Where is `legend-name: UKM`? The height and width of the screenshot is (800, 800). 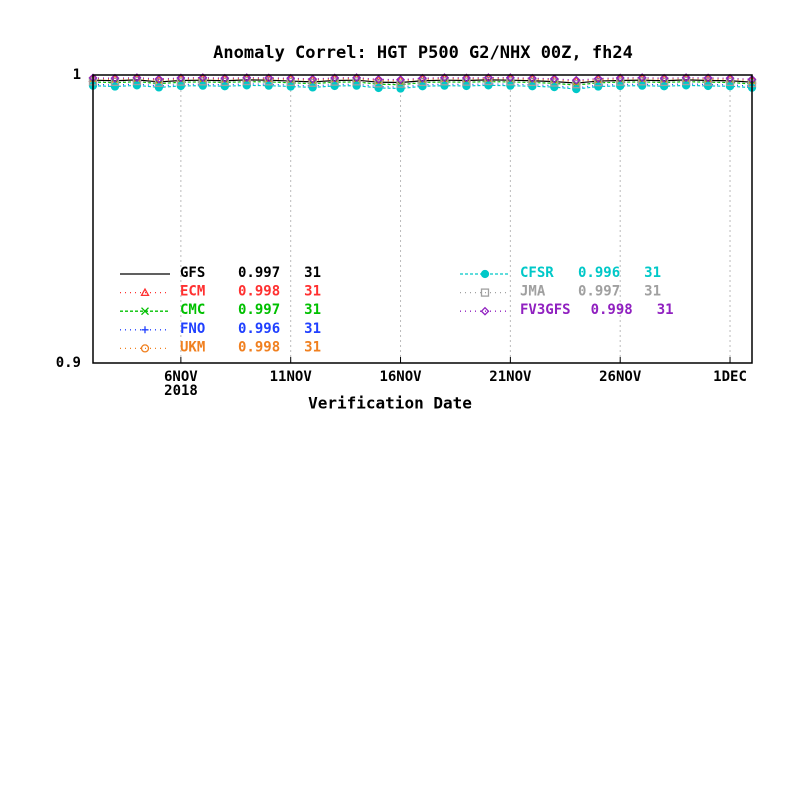 legend-name: UKM is located at coordinates (192, 347).